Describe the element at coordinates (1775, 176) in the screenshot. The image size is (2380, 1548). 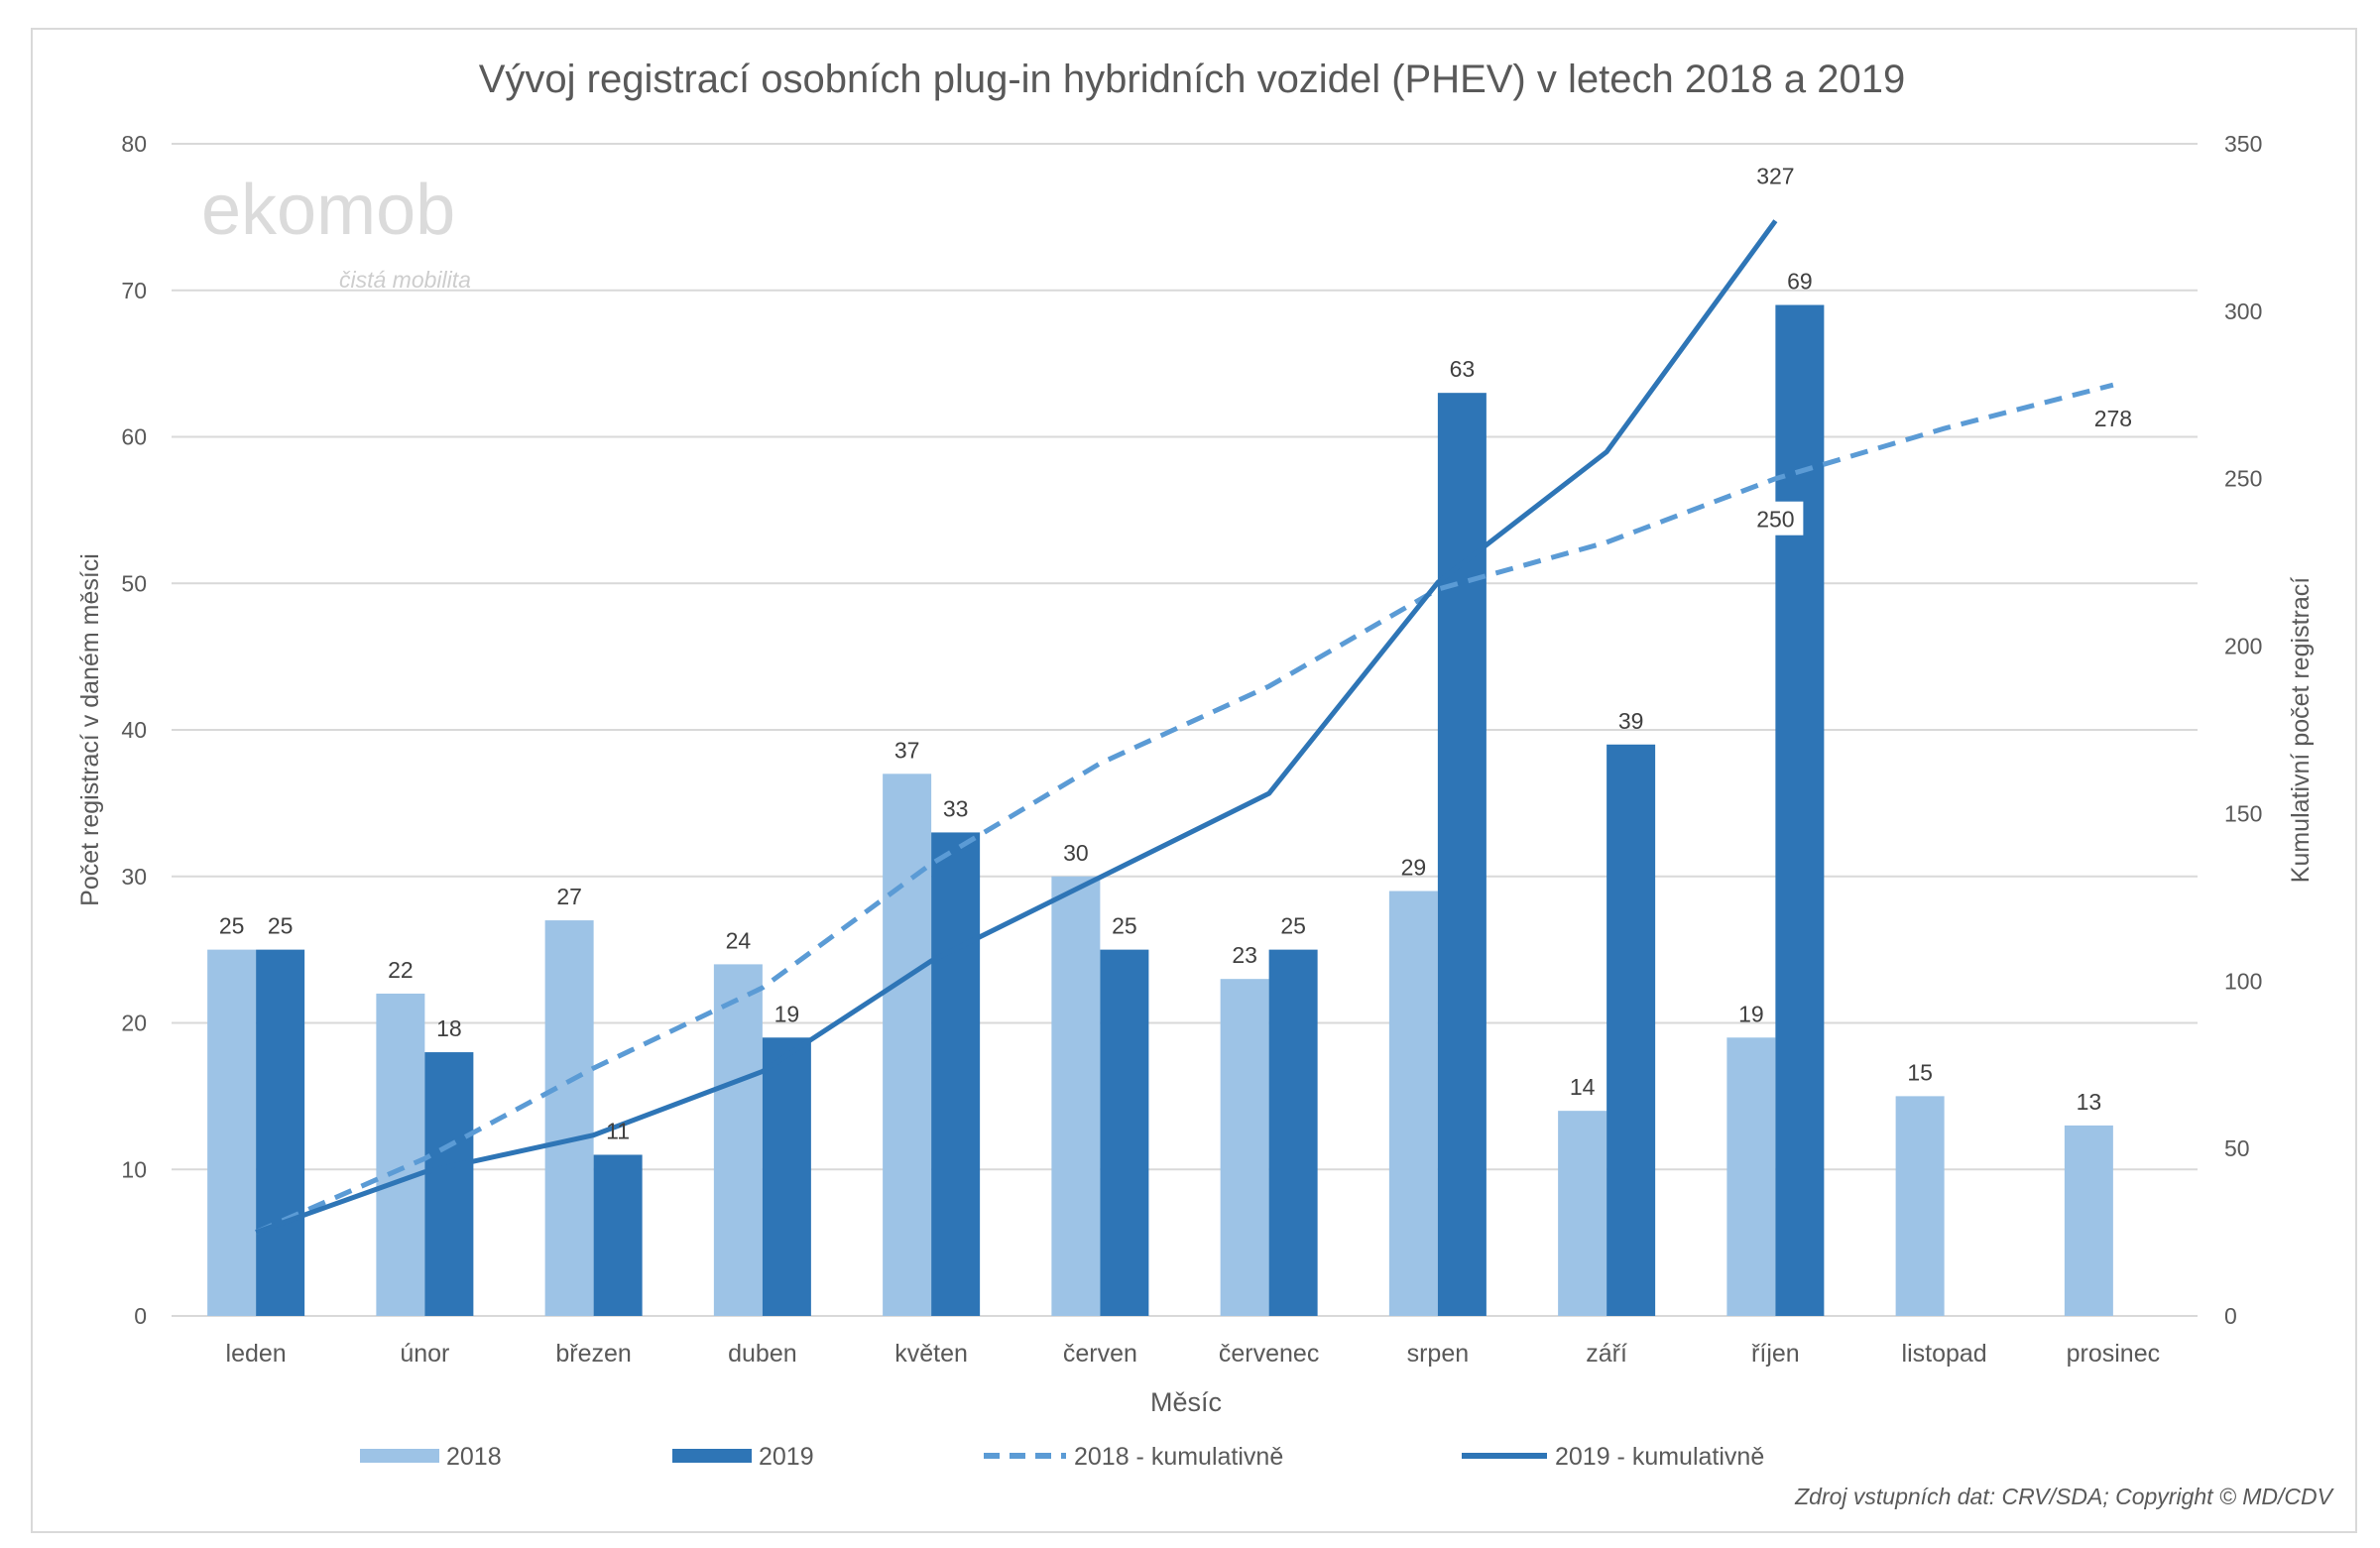
I see `line-data-label: 327` at that location.